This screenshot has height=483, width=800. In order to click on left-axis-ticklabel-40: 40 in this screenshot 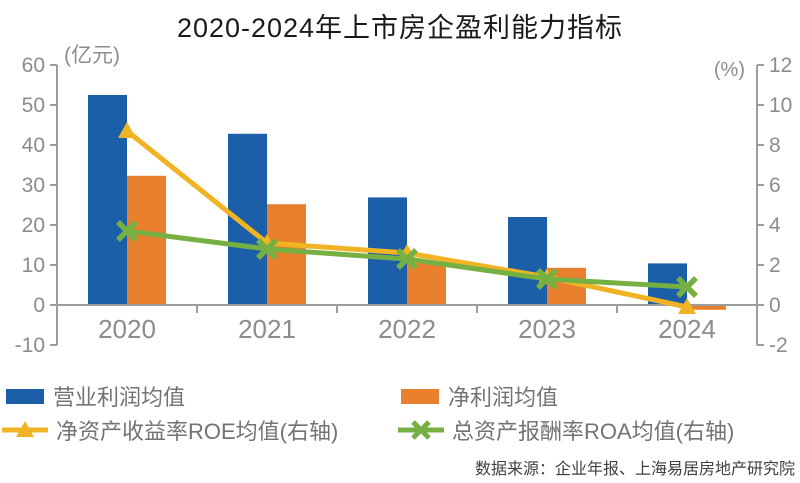, I will do `click(33, 145)`.